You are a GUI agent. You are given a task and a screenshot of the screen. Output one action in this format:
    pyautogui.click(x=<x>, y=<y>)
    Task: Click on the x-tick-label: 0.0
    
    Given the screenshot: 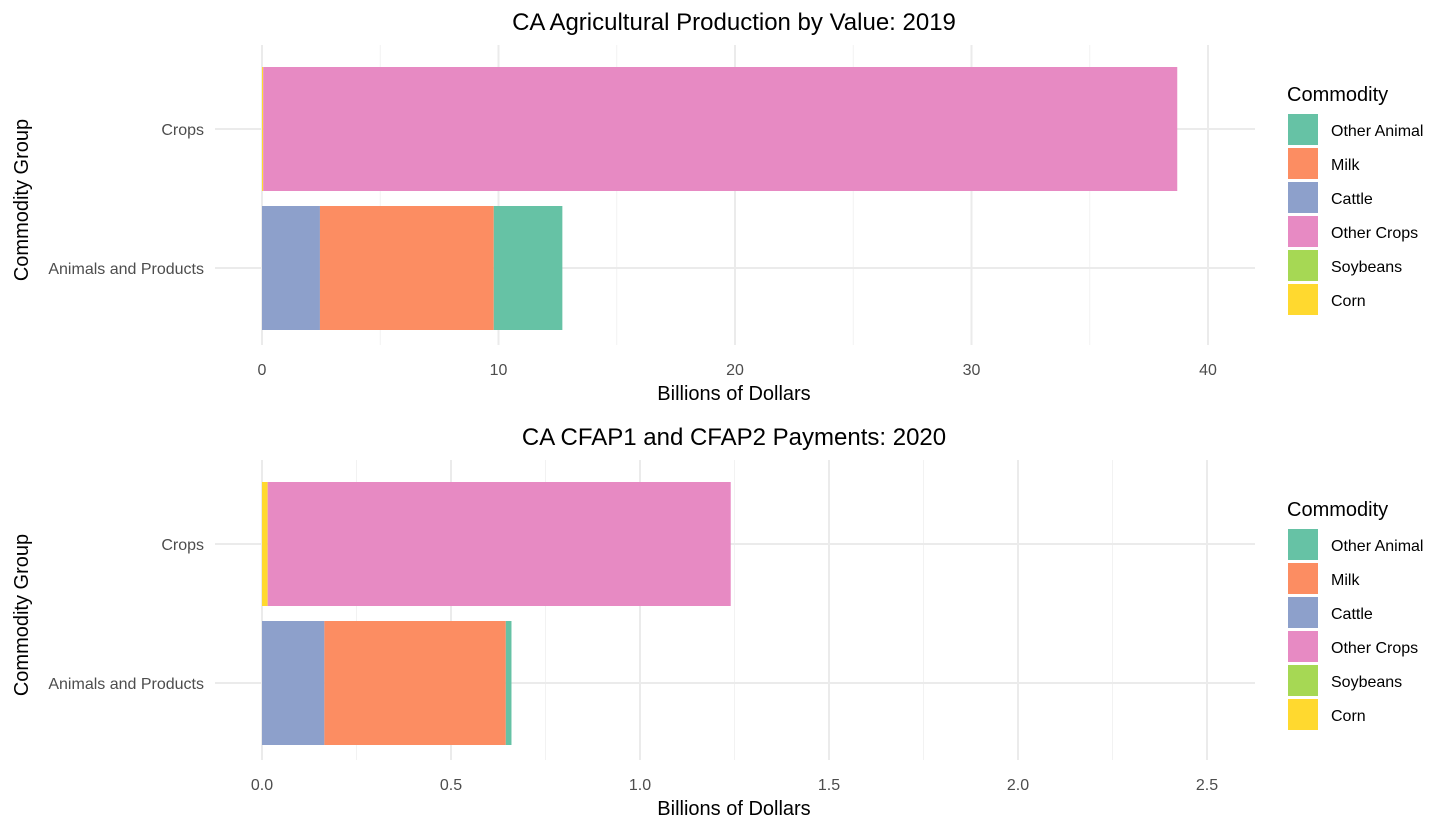 What is the action you would take?
    pyautogui.click(x=262, y=785)
    